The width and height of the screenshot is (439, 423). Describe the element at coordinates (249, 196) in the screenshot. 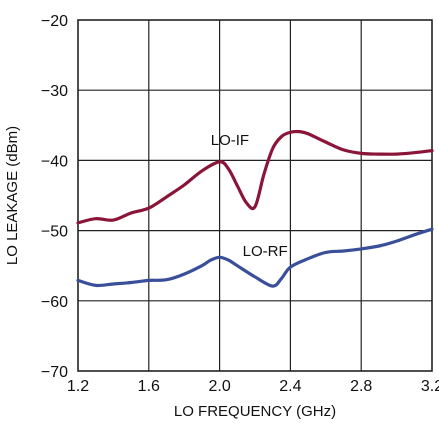

I see `series-annotations: LO-IF LO-RF` at that location.